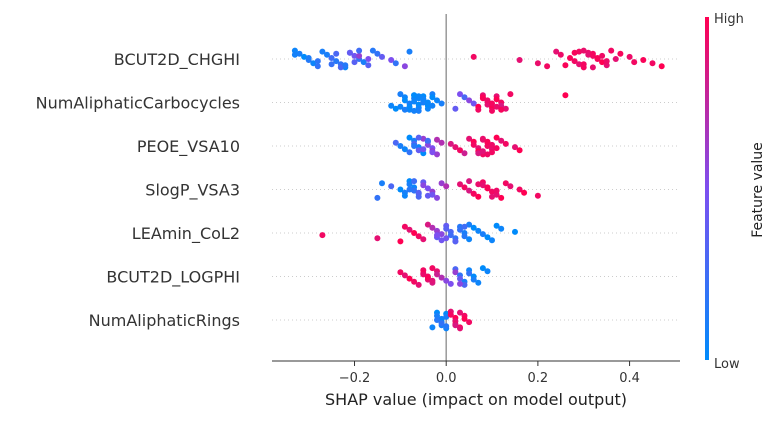  Describe the element at coordinates (446, 378) in the screenshot. I see `x-tick-label: 0.0` at that location.